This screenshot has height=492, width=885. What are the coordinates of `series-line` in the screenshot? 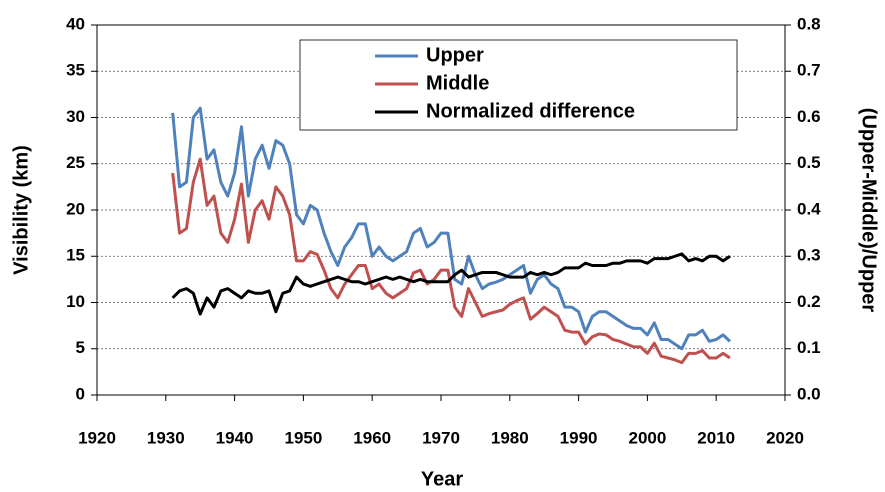 It's located at (451, 284).